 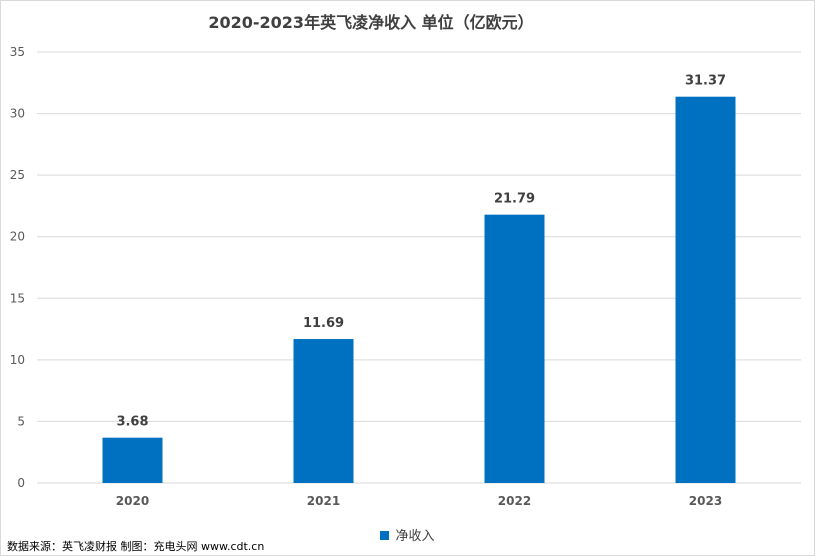 I want to click on legend-label: 净收入, so click(x=415, y=536).